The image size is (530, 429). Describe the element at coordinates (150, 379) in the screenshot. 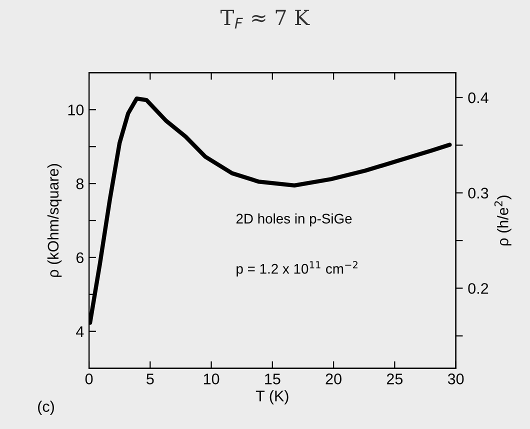

I see `x-tick-label: 5` at that location.